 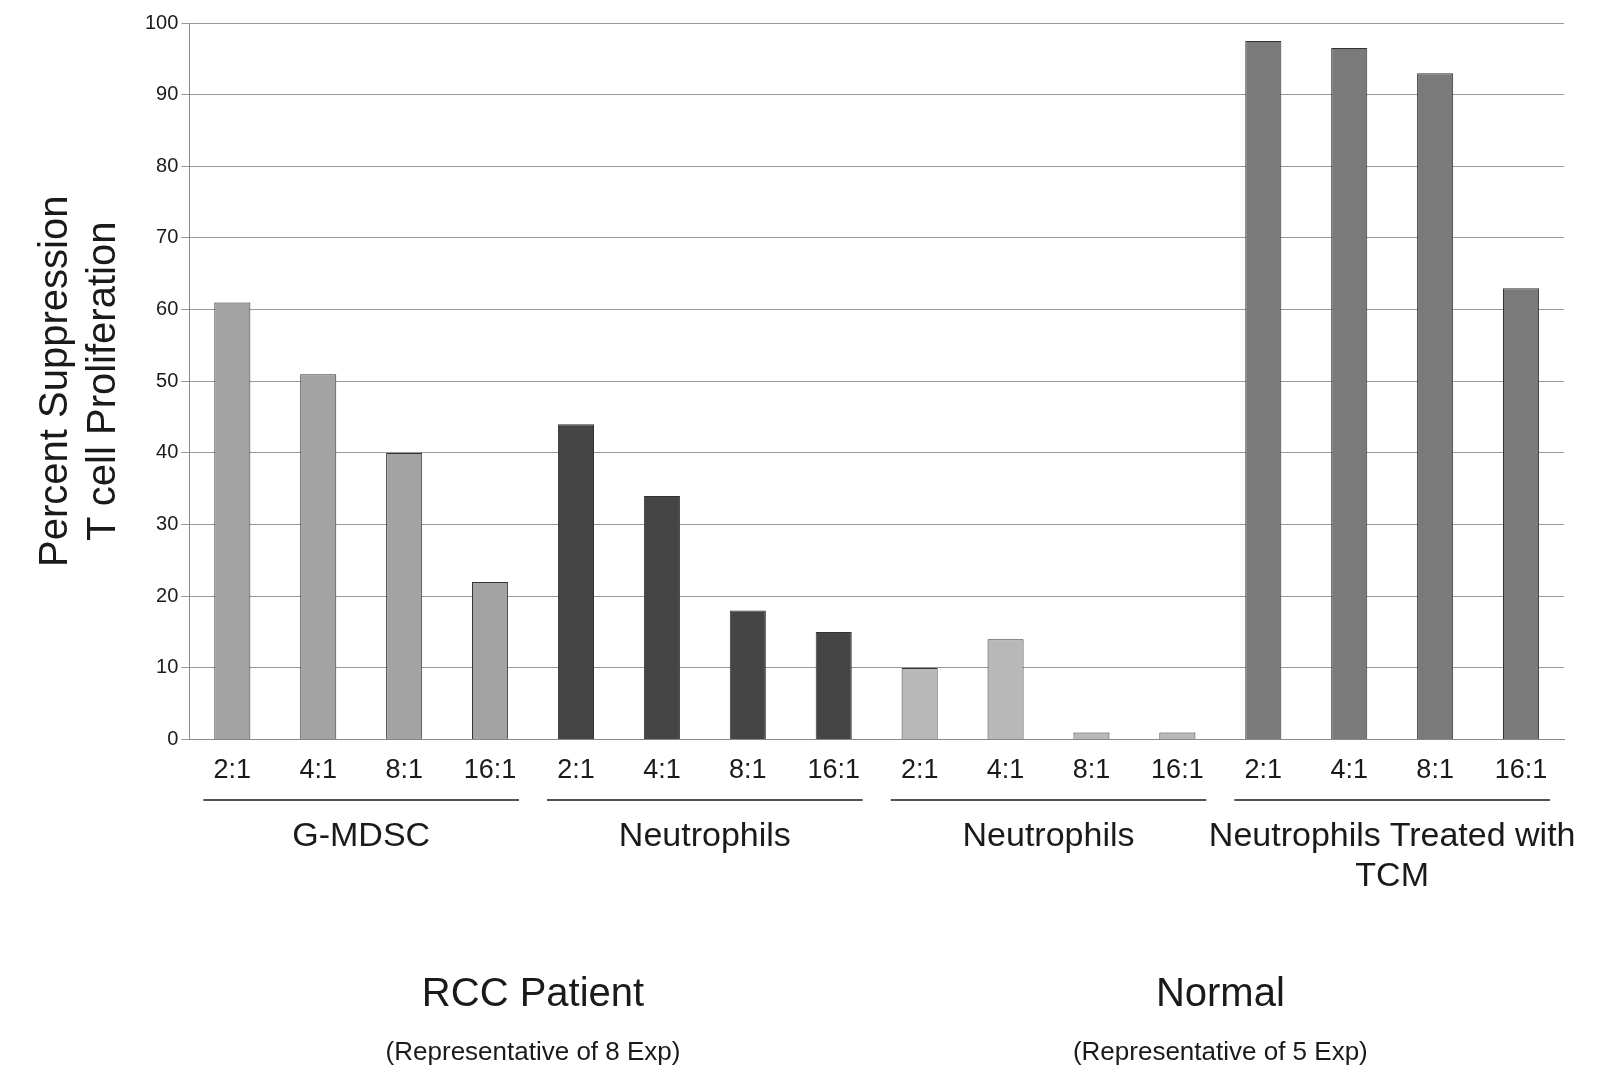 I want to click on y-tick-label: 60, so click(x=167, y=308).